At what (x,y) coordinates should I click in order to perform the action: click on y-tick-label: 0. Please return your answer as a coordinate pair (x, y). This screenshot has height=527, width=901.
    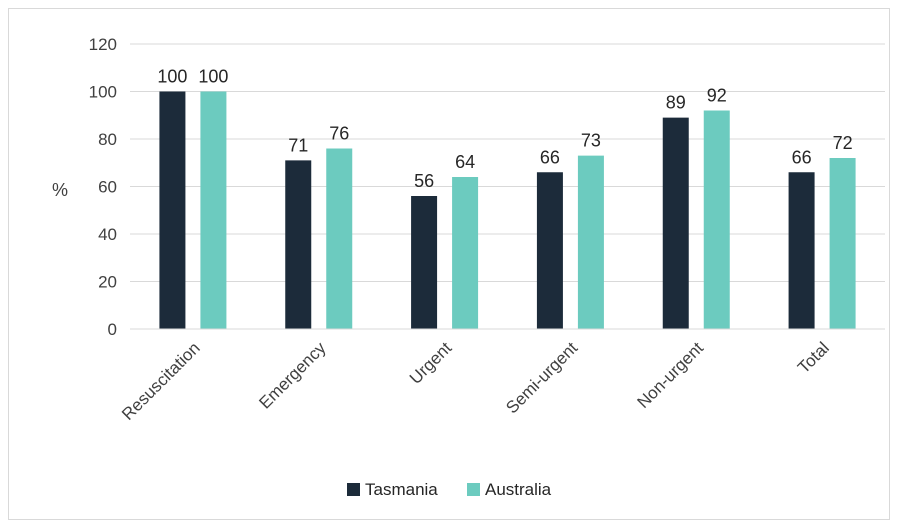
    Looking at the image, I should click on (112, 329).